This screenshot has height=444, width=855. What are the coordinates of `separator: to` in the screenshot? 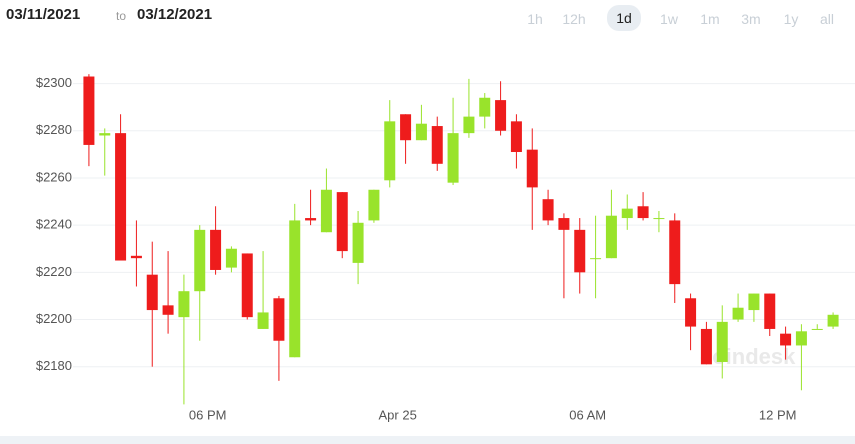 It's located at (121, 16).